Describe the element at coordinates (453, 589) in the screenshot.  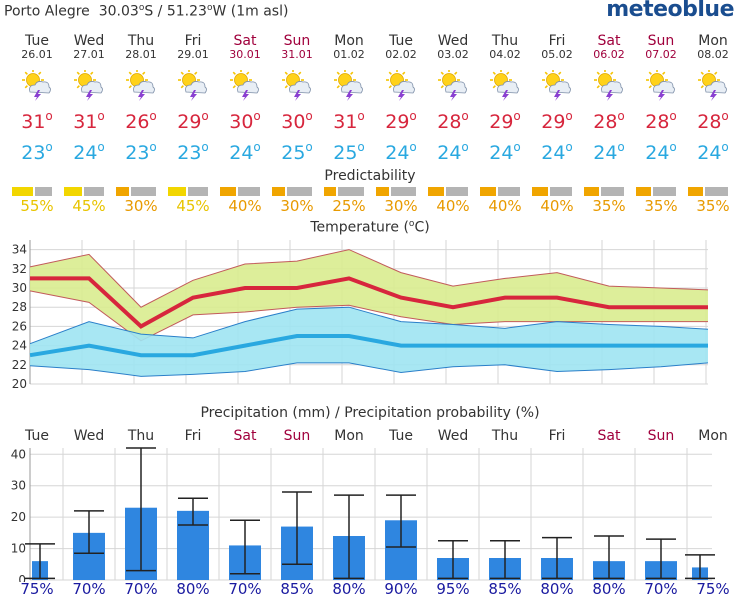
I see `precip-probability: 95%` at that location.